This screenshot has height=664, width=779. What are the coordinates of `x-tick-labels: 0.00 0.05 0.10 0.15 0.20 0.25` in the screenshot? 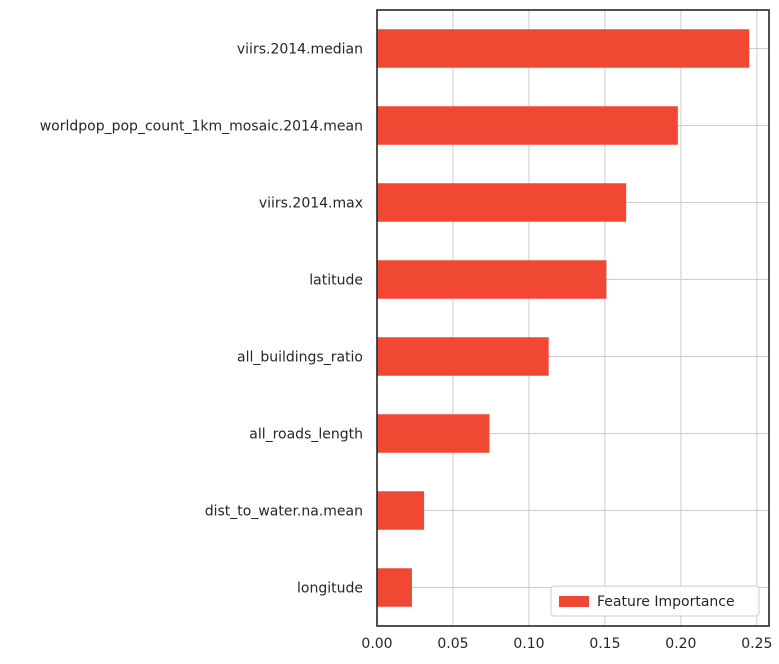 It's located at (566, 644).